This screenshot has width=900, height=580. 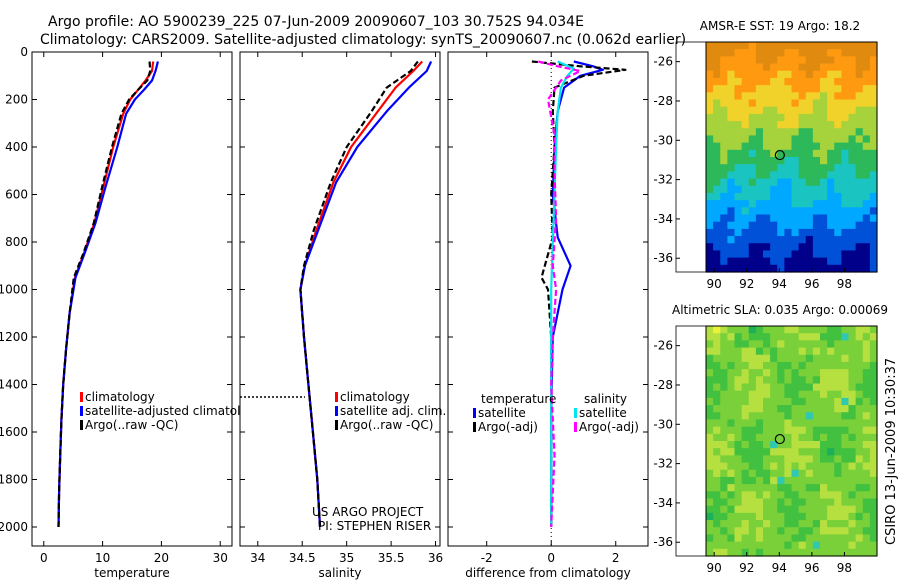 I want to click on depth-tick-label: 200, so click(x=16, y=100).